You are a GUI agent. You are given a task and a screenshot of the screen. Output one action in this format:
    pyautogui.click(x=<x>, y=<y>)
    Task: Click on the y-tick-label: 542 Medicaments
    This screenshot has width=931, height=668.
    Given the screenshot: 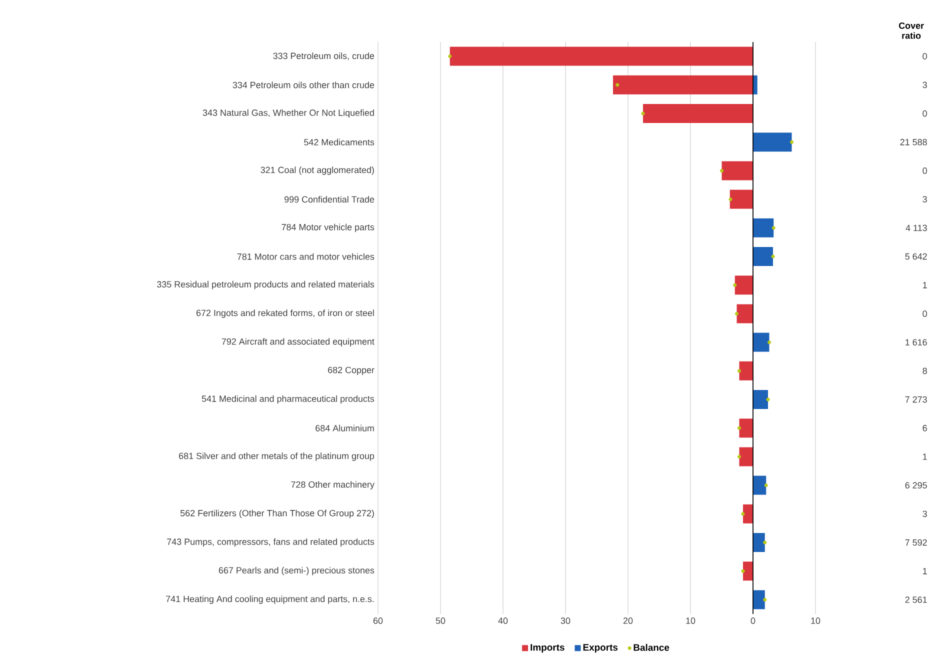 What is the action you would take?
    pyautogui.click(x=339, y=142)
    